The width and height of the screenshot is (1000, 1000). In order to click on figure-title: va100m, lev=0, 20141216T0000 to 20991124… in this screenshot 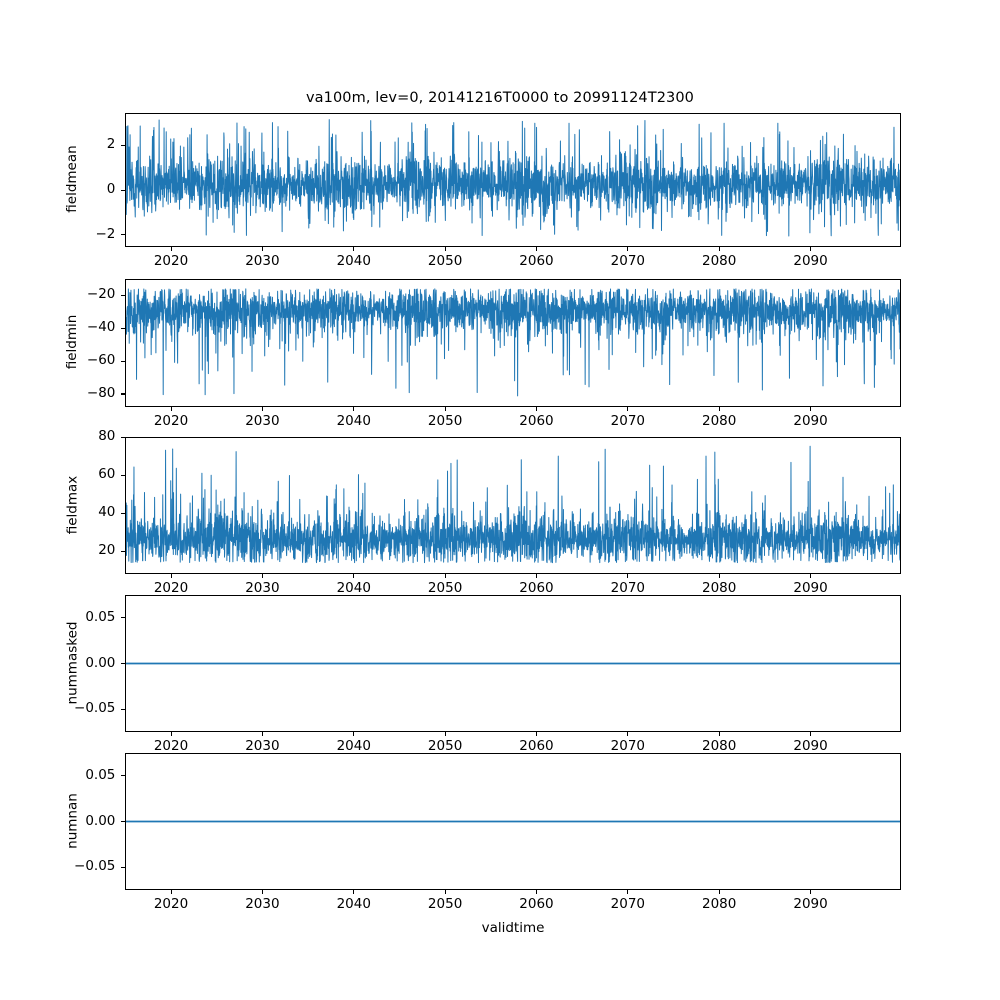, I will do `click(499, 98)`.